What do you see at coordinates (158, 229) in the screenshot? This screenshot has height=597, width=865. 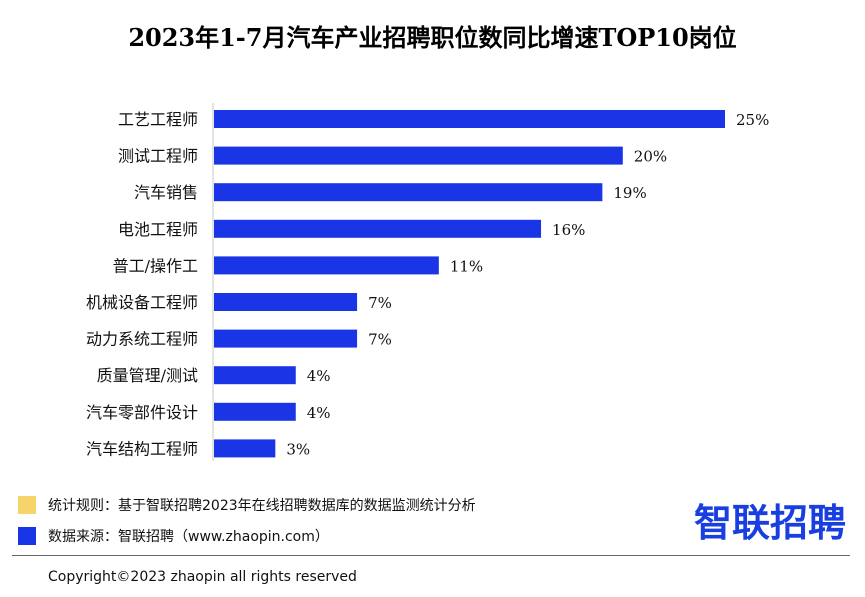 I see `category-label: 电池工程师` at bounding box center [158, 229].